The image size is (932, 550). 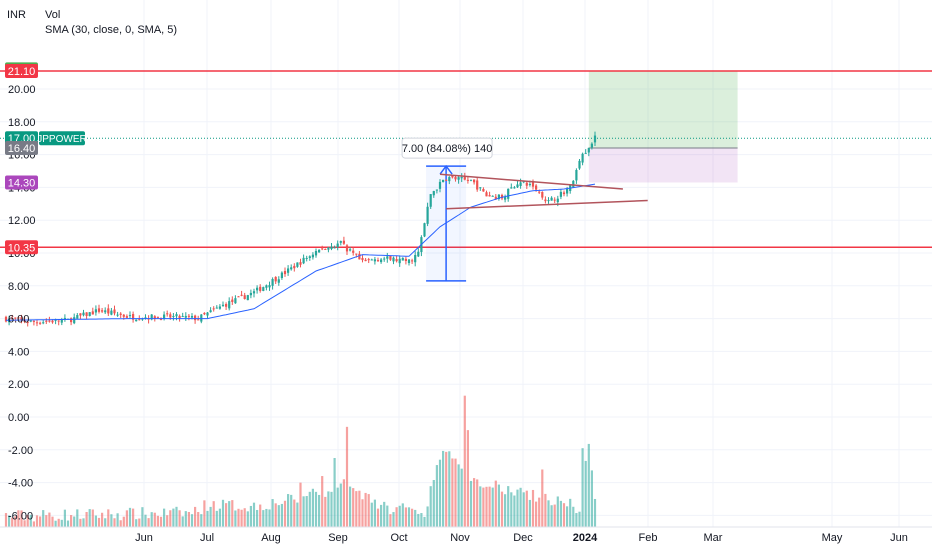 I want to click on measure-label-box, so click(x=447, y=148).